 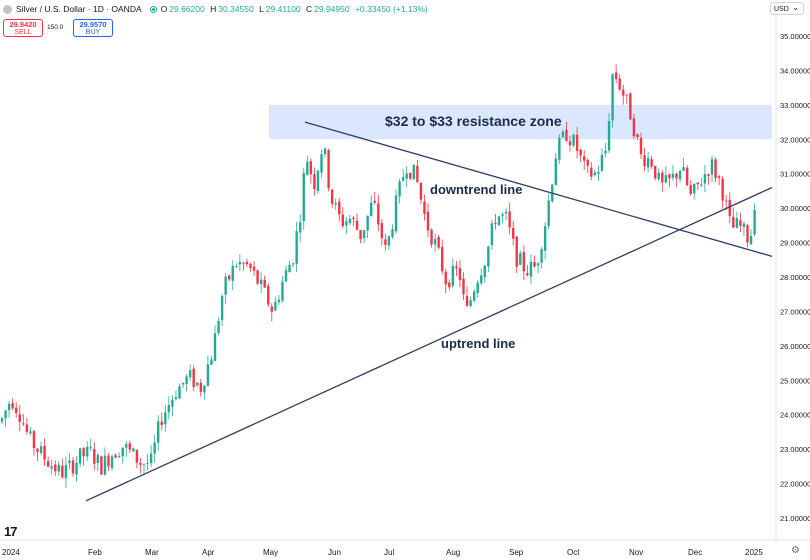 I want to click on sell-label: SELL, so click(x=23, y=32).